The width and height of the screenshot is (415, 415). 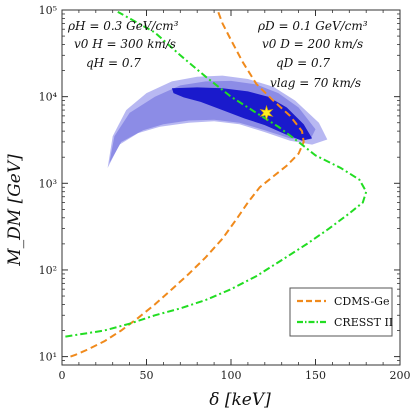 What do you see at coordinates (315, 375) in the screenshot?
I see `x-tick-label: 150` at bounding box center [315, 375].